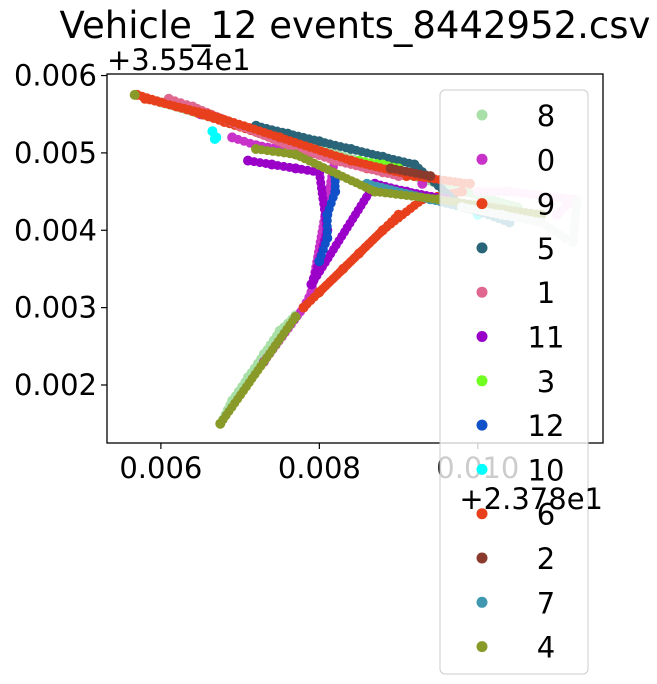 This screenshot has width=657, height=684. I want to click on chart-title: Vehicle_12 events_8442952.csv, so click(355, 25).